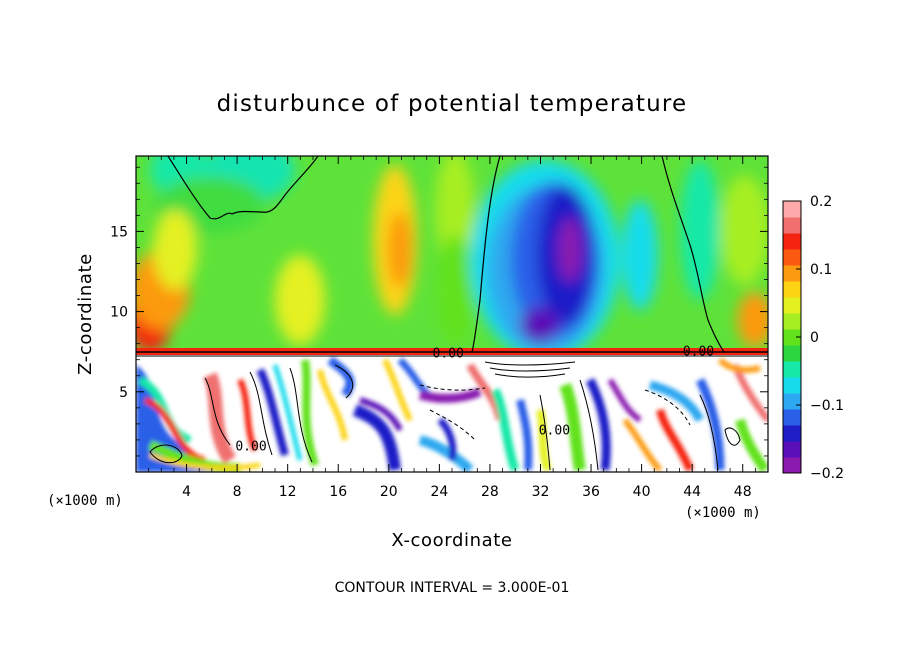 This screenshot has width=904, height=654. Describe the element at coordinates (288, 492) in the screenshot. I see `x-tick-label: 12` at that location.